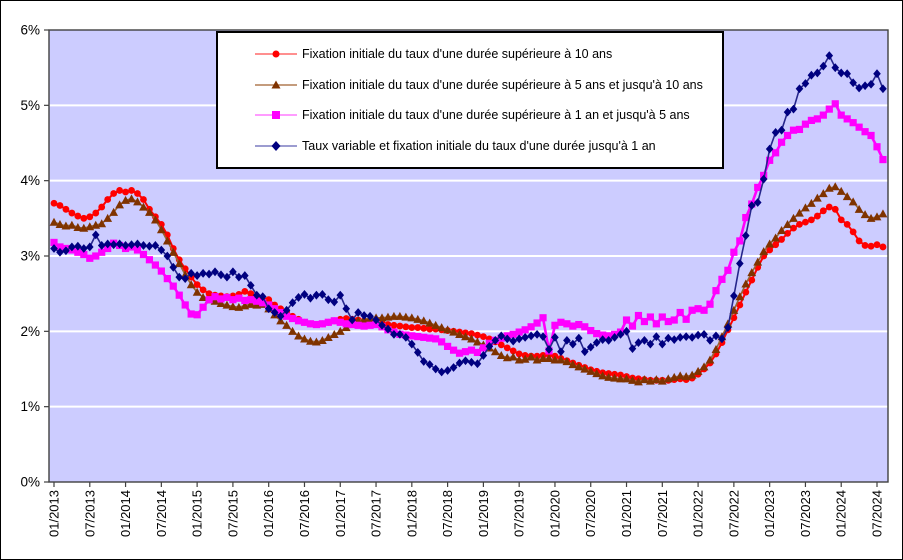 This screenshot has width=903, height=560. Describe the element at coordinates (411, 513) in the screenshot. I see `x-tick-label: 01/2018` at that location.